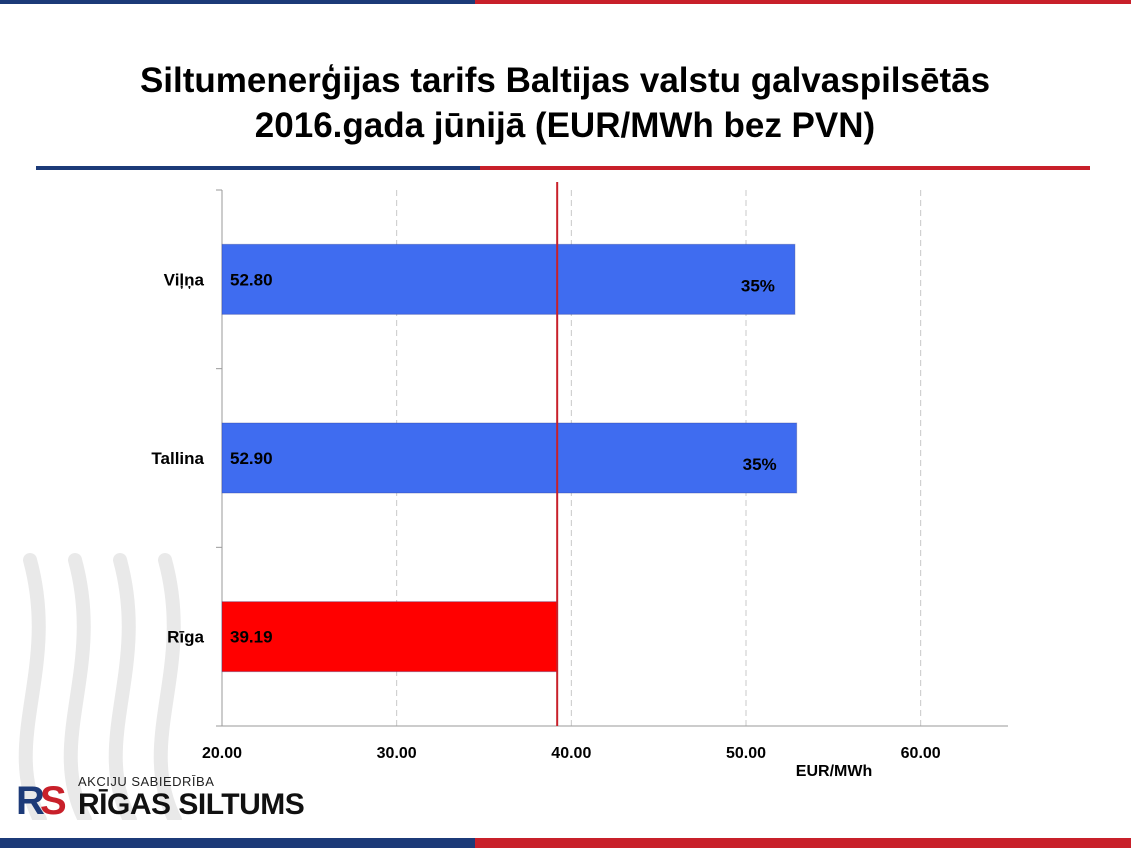 The width and height of the screenshot is (1131, 848). I want to click on x-tick-label: 20.00, so click(222, 753).